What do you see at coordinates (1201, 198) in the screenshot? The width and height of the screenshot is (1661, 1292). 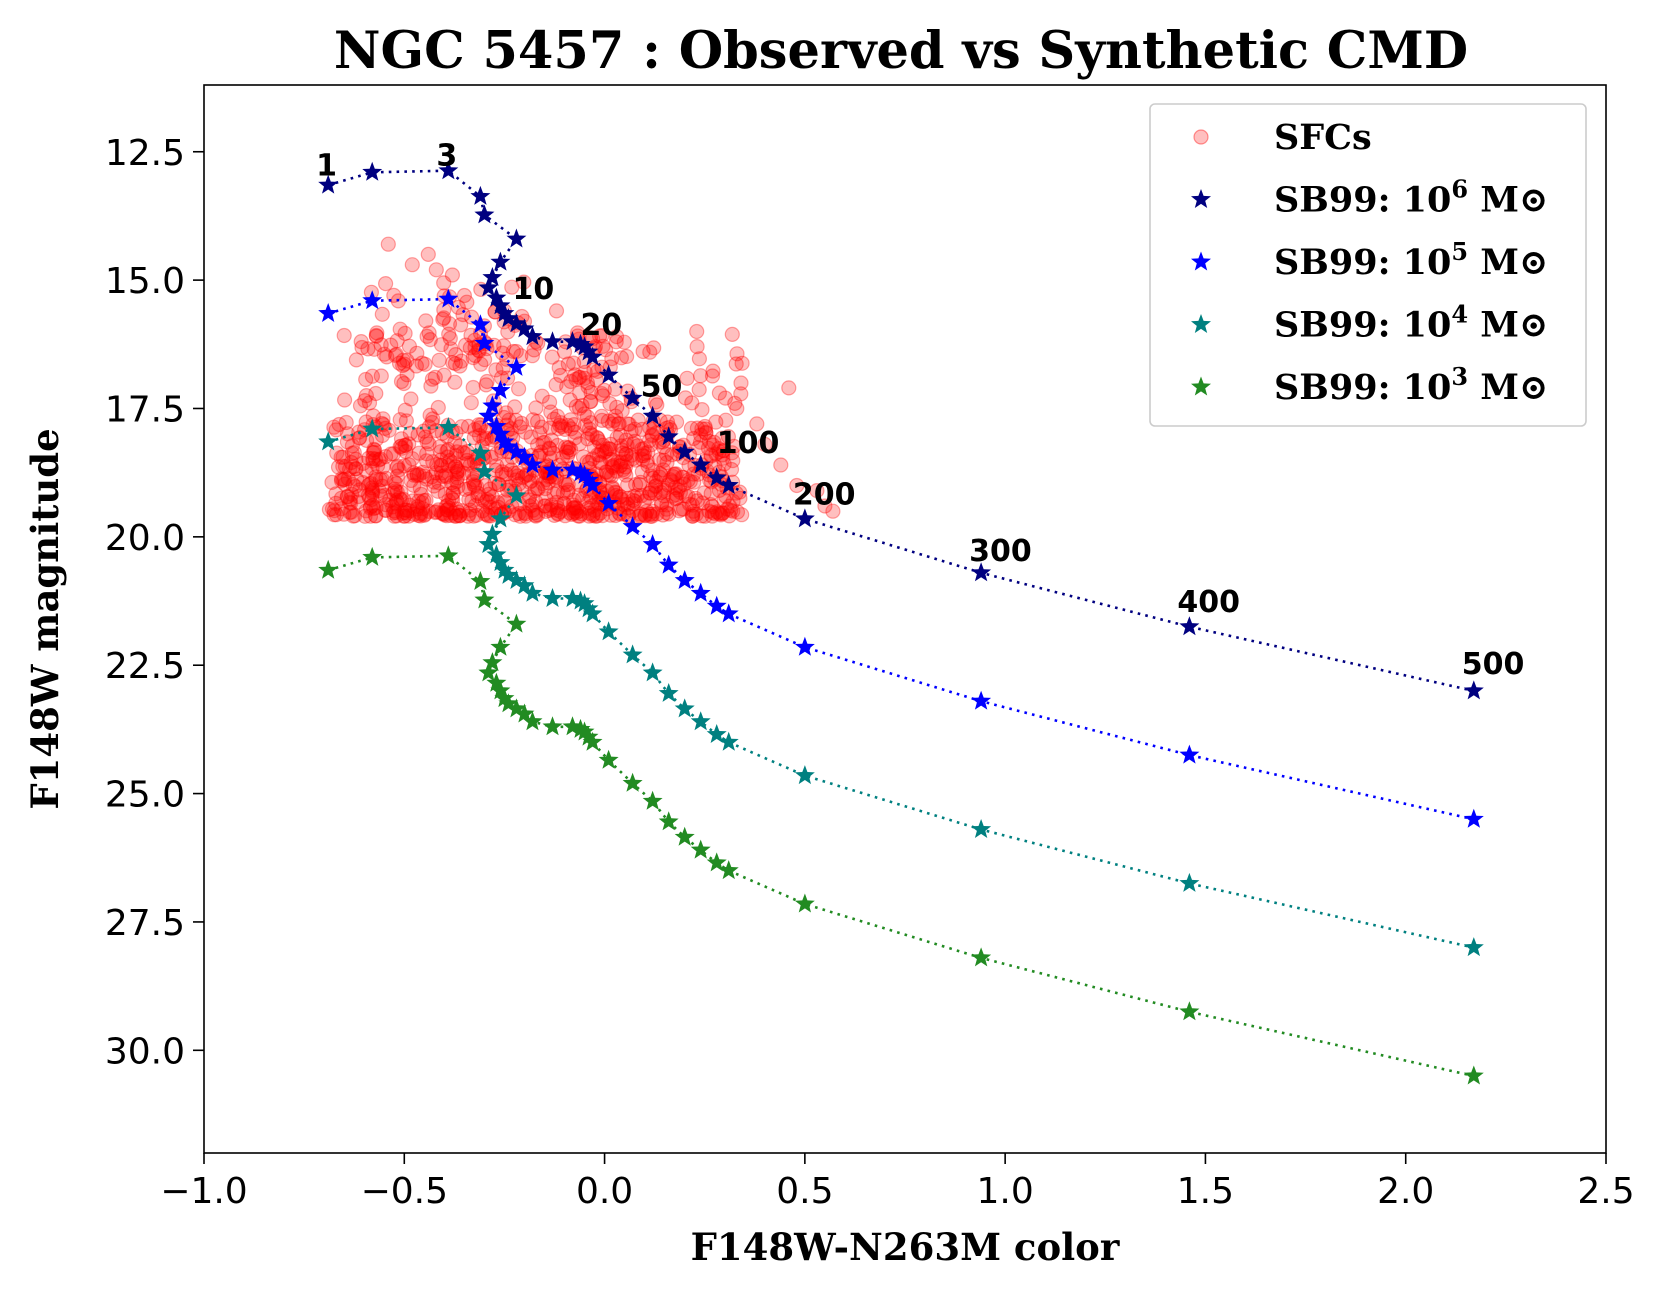 I see `legend-marker` at bounding box center [1201, 198].